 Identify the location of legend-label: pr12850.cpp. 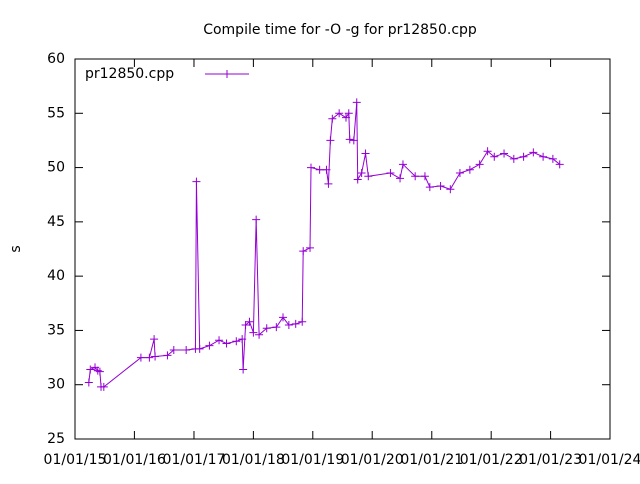
(129, 74).